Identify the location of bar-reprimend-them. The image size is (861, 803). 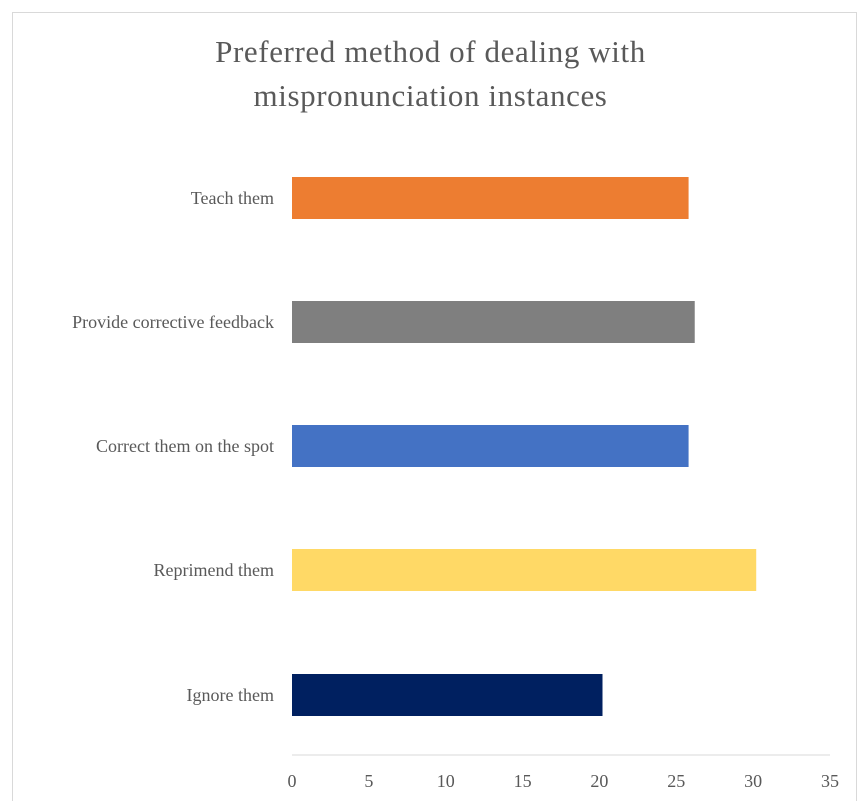
(524, 570).